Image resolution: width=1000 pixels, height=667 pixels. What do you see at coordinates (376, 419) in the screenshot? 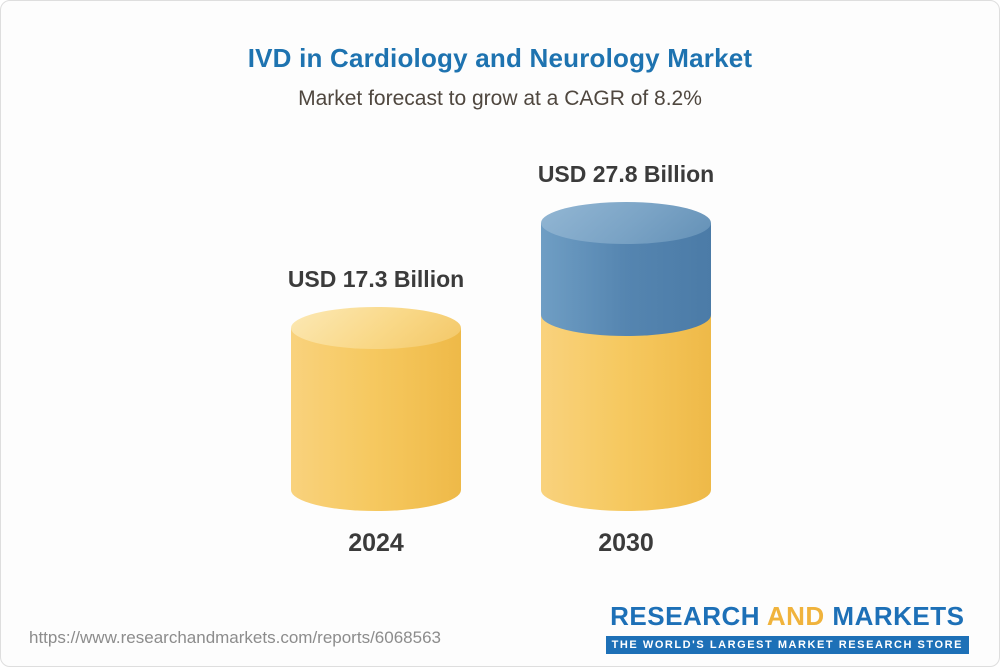
I see `cylinder-2024-body` at bounding box center [376, 419].